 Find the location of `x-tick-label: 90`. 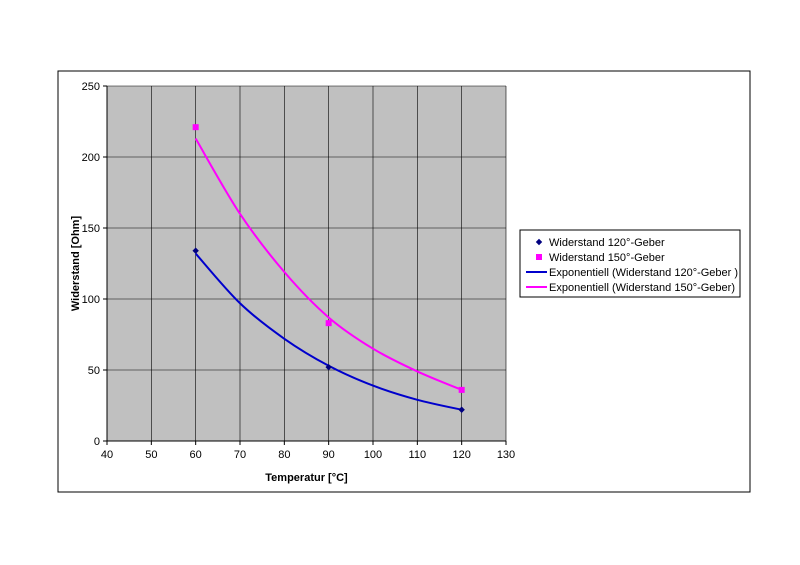

x-tick-label: 90 is located at coordinates (329, 455).